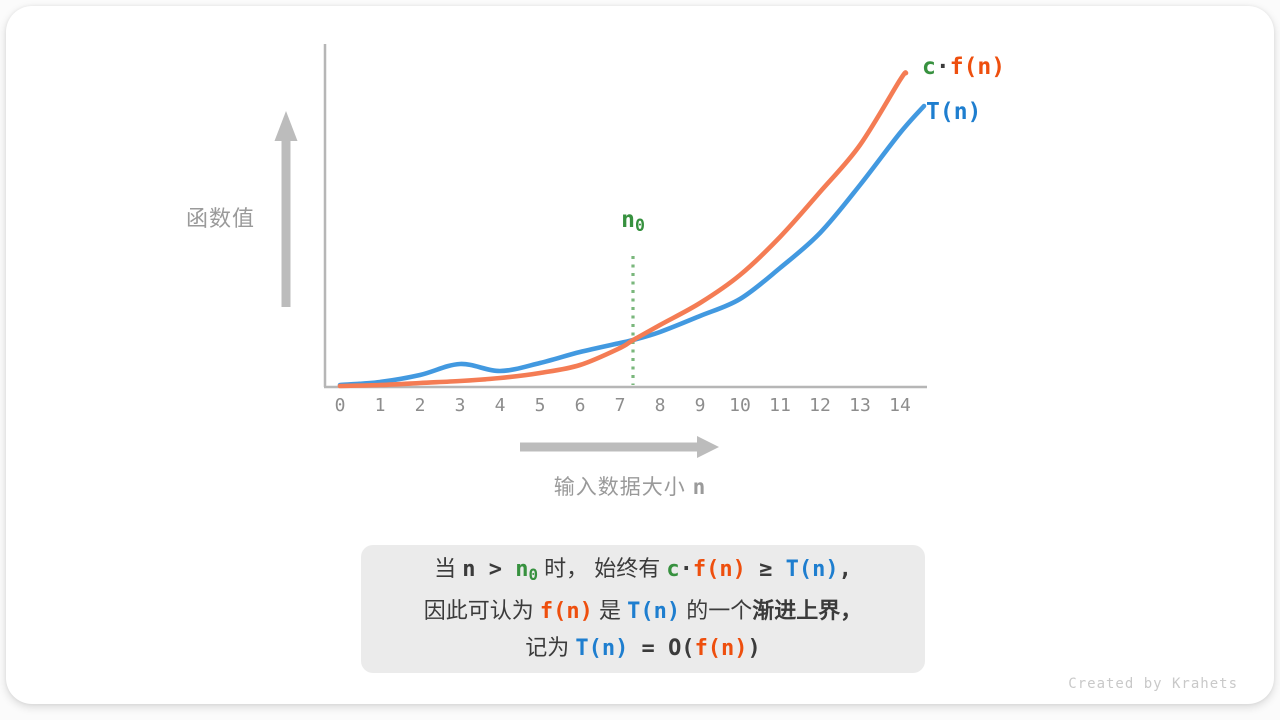 Image resolution: width=1280 pixels, height=720 pixels. Describe the element at coordinates (630, 487) in the screenshot. I see `x-axis-label: 输入数据大小 n` at that location.